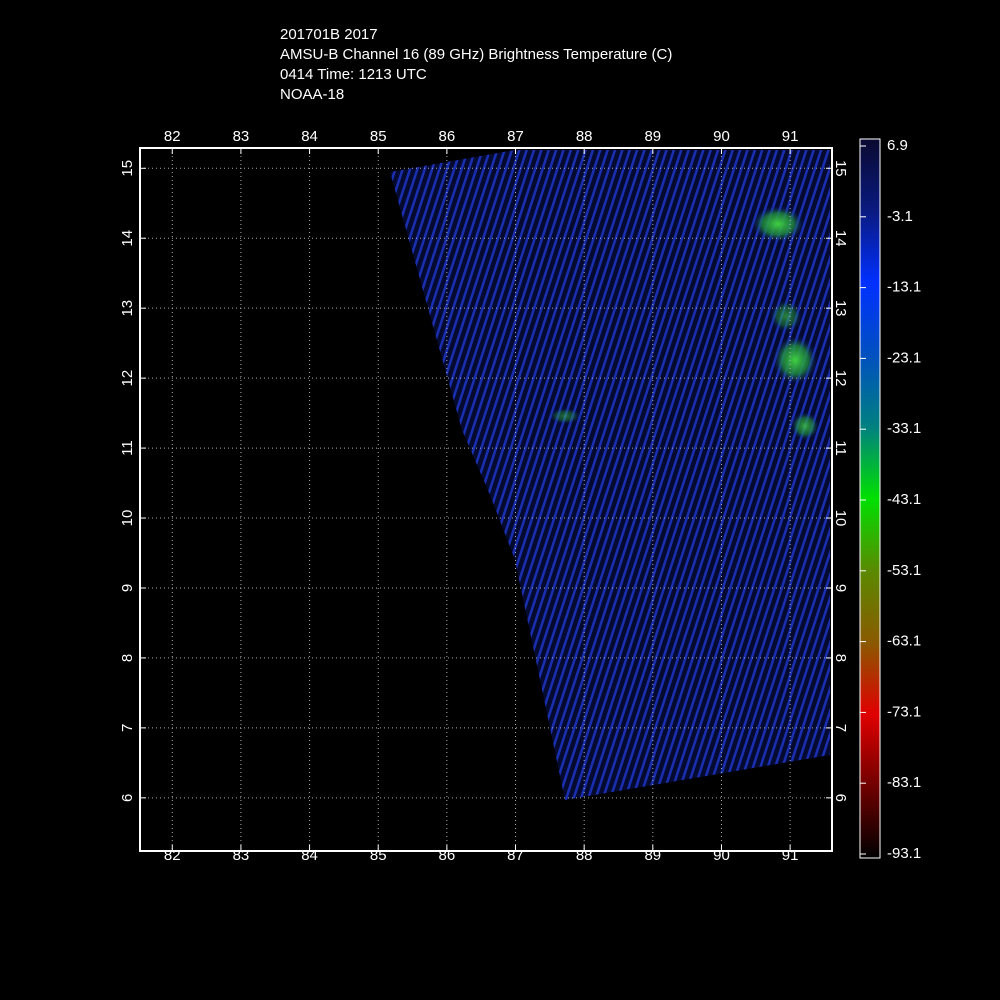 This screenshot has width=1000, height=1000. What do you see at coordinates (904, 570) in the screenshot?
I see `colorbar-label: -53.1` at bounding box center [904, 570].